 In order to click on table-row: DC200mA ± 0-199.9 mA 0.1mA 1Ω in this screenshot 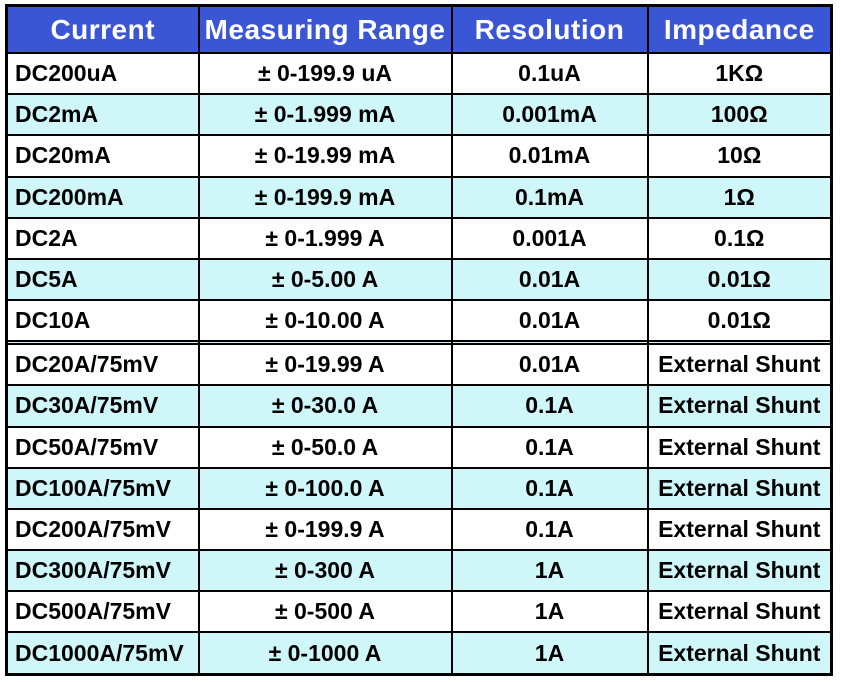, I will do `click(419, 197)`.